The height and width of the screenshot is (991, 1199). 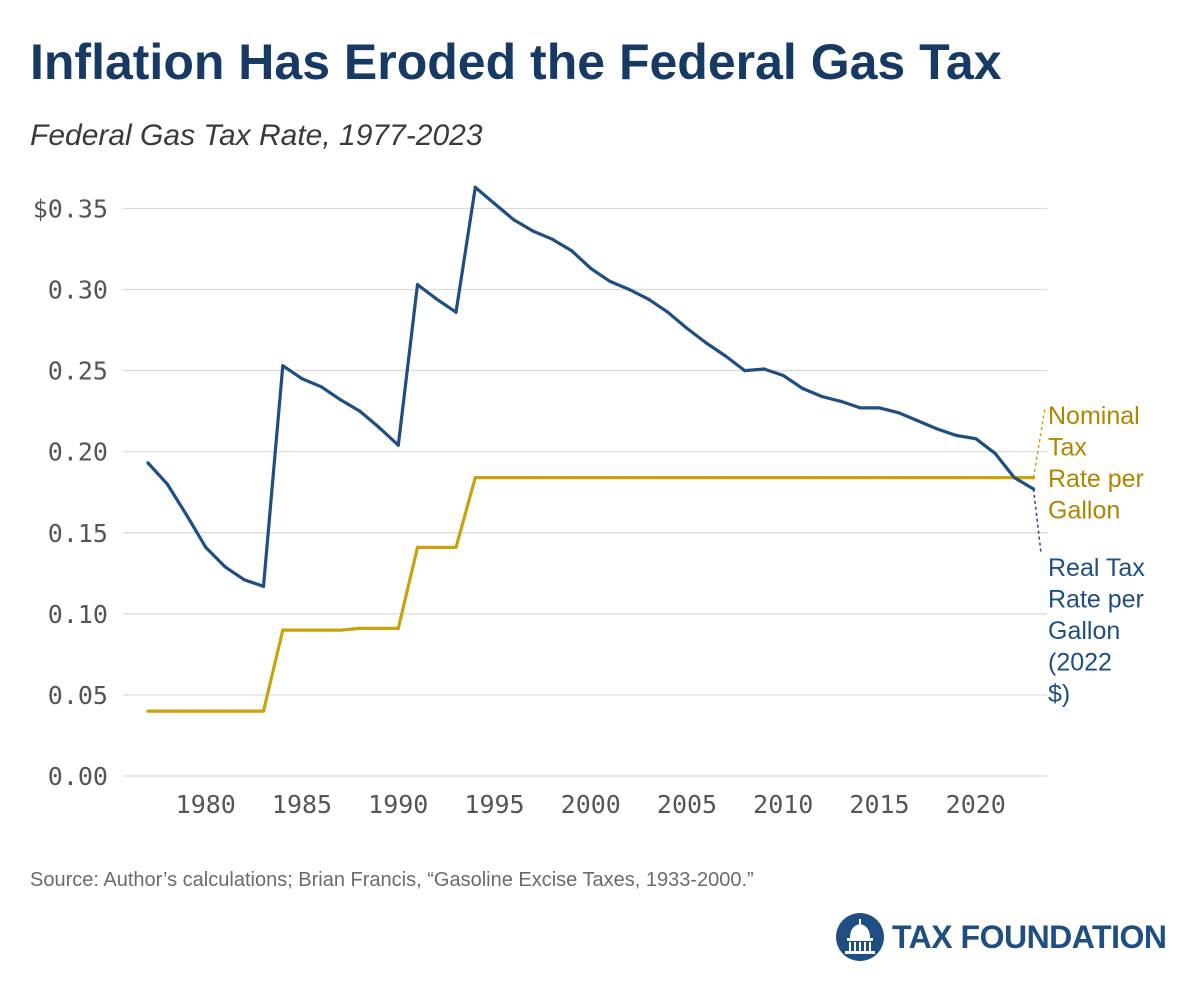 I want to click on y-tick-label: 0.20, so click(x=78, y=452).